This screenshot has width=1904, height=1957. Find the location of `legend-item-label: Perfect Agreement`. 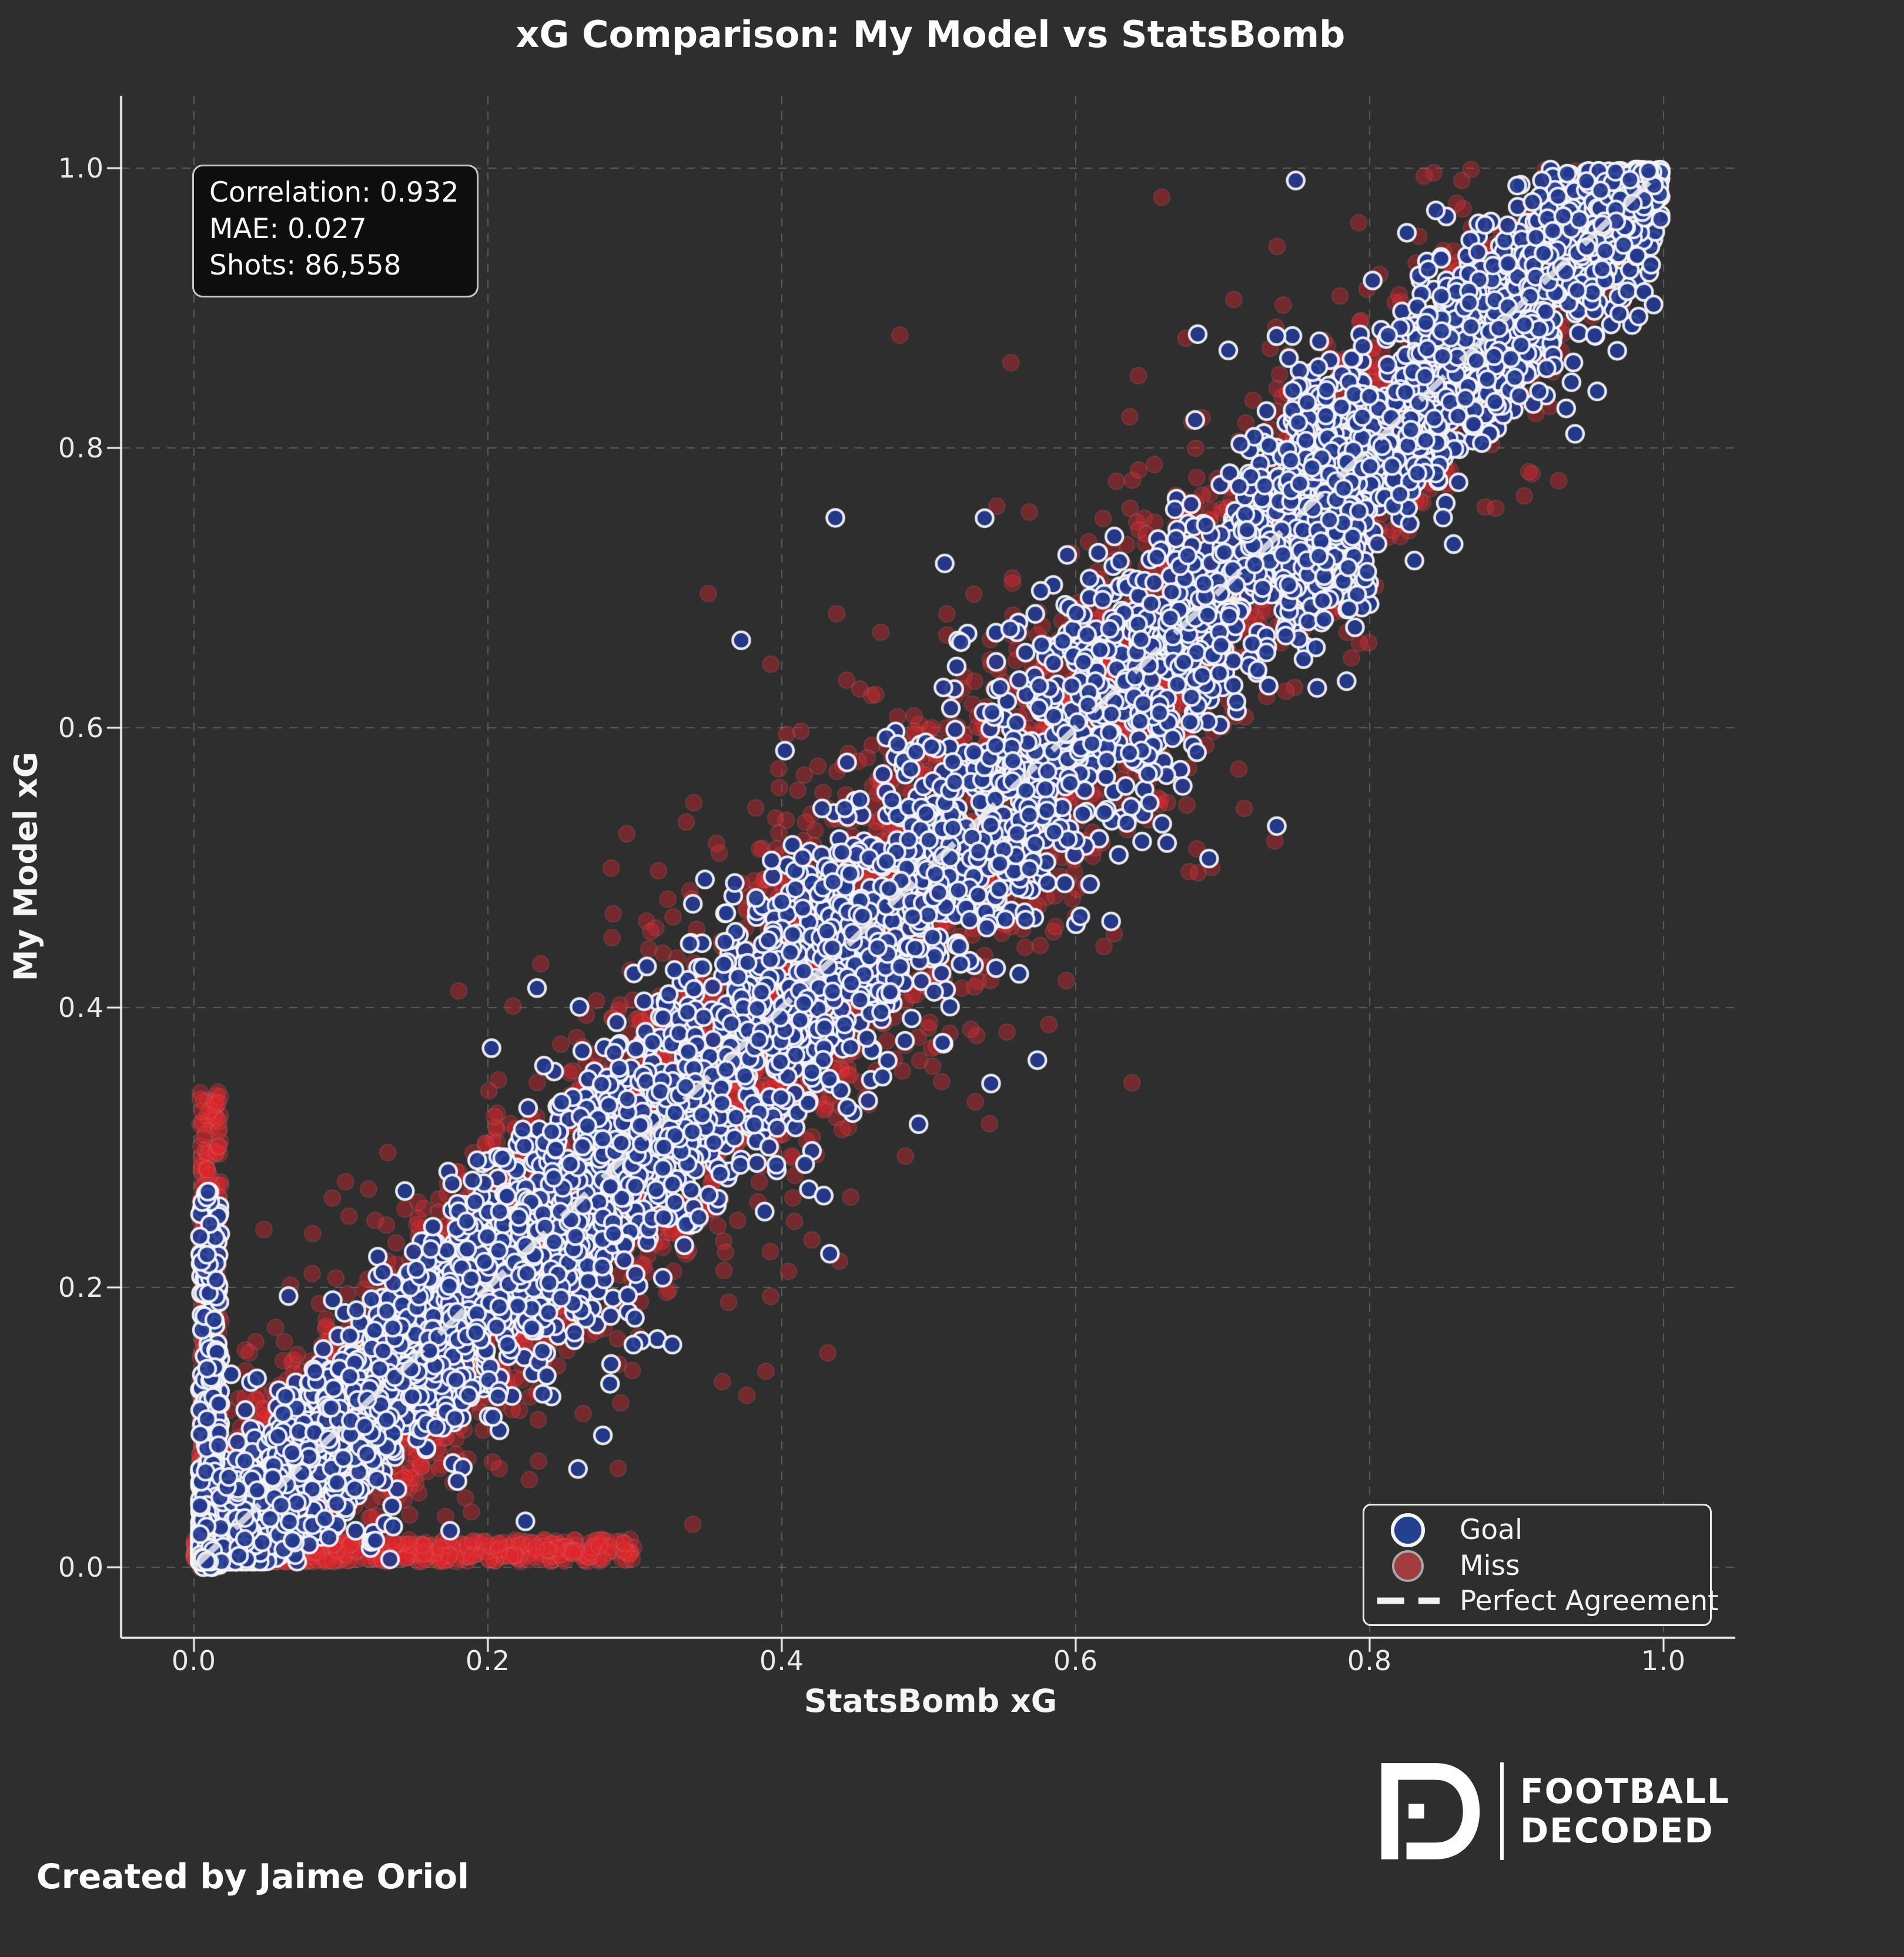

legend-item-label: Perfect Agreement is located at coordinates (1589, 1600).